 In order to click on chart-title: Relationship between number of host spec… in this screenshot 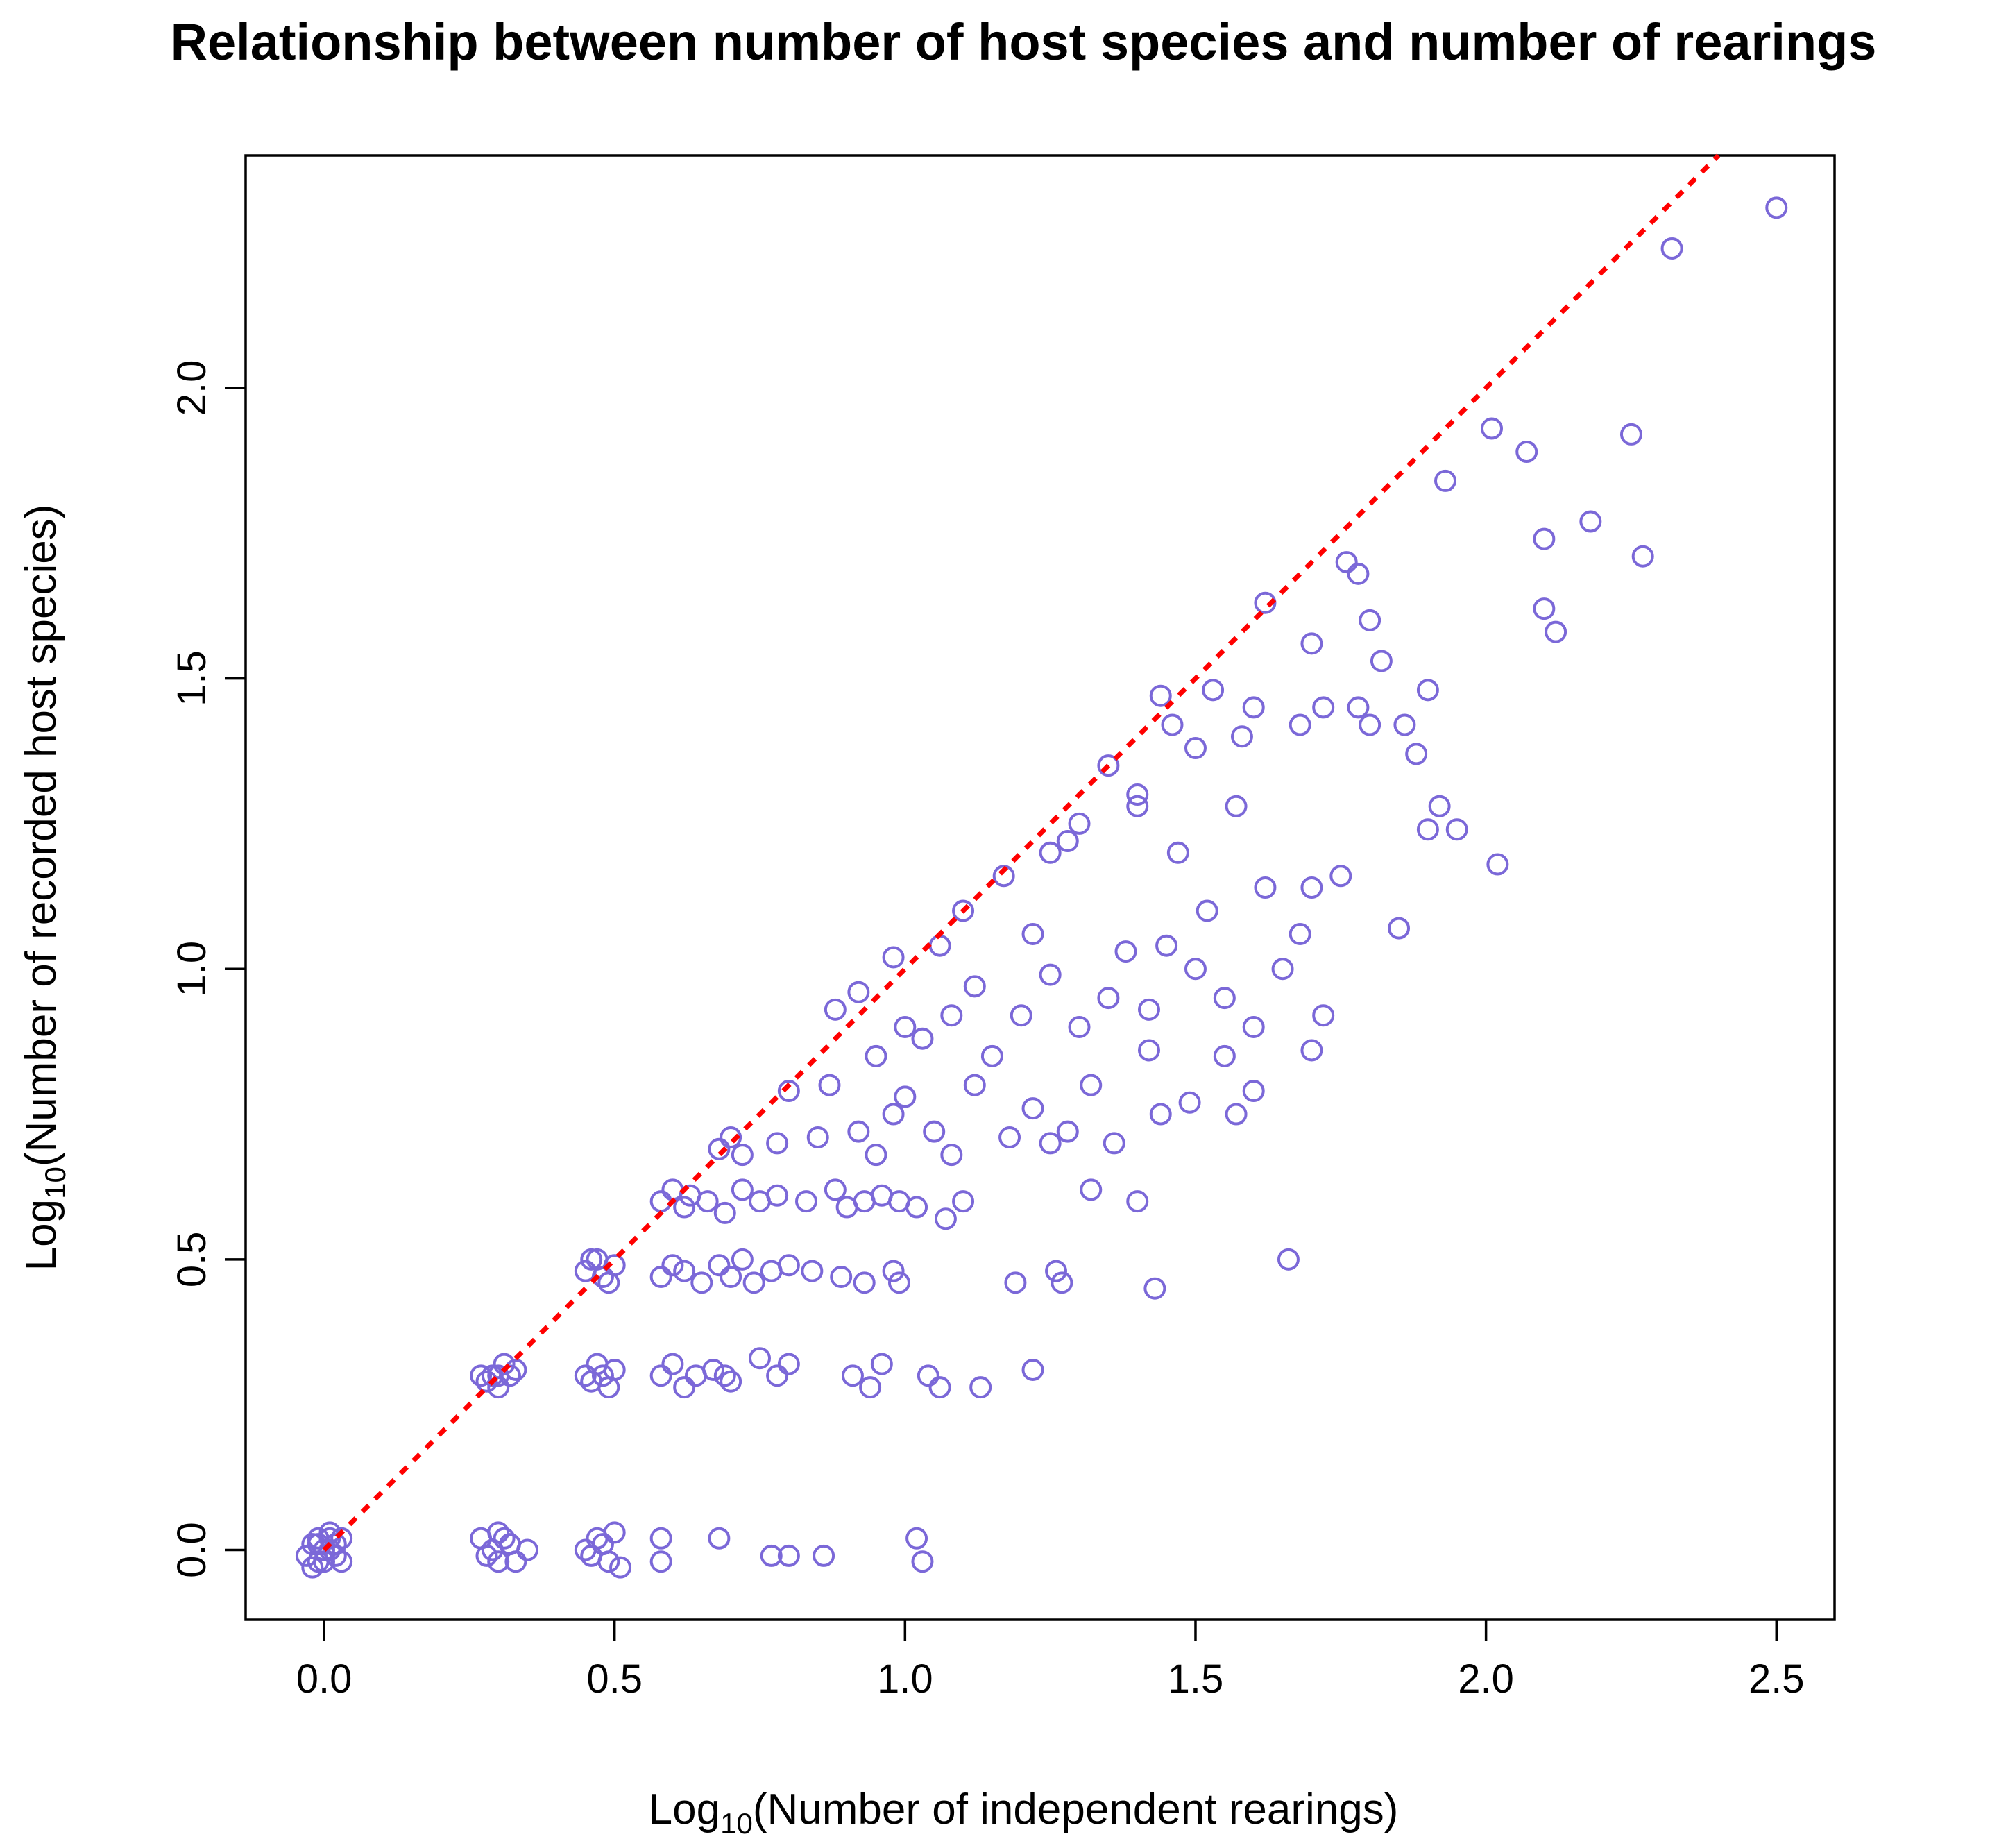, I will do `click(1024, 42)`.